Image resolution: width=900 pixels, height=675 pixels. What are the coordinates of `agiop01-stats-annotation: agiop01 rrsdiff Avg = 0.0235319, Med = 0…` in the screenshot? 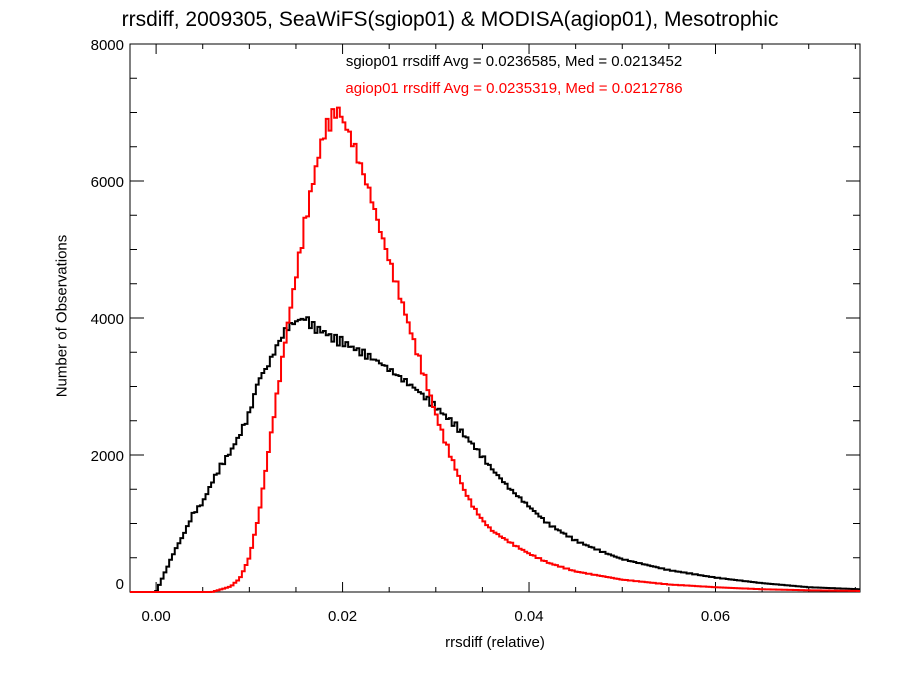 It's located at (514, 88).